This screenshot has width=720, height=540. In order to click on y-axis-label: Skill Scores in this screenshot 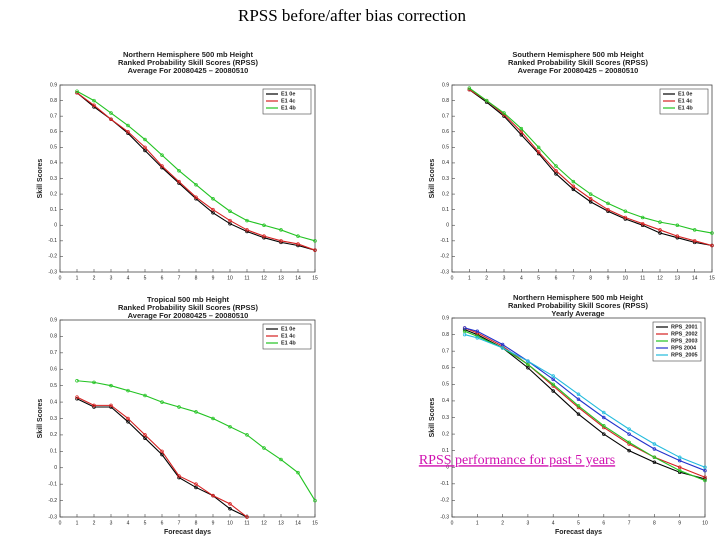, I will do `click(40, 179)`.